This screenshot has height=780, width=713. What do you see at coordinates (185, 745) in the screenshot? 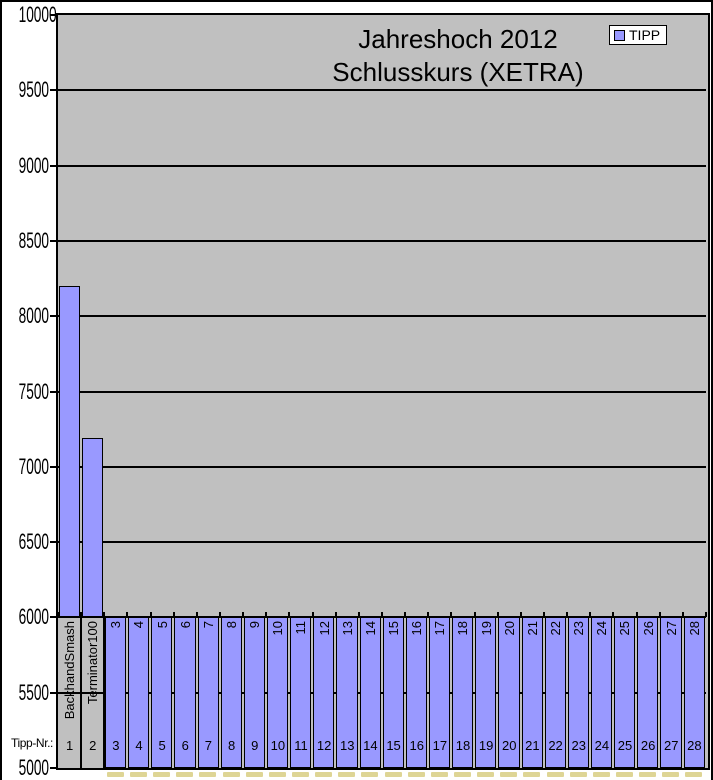
I see `category-number-label: 6` at bounding box center [185, 745].